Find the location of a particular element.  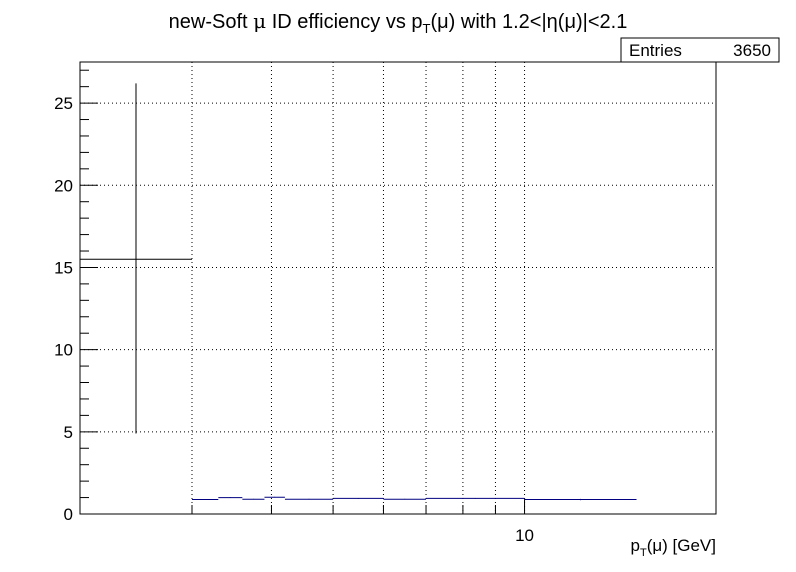

stats-box: Entries 3650 is located at coordinates (700, 50).